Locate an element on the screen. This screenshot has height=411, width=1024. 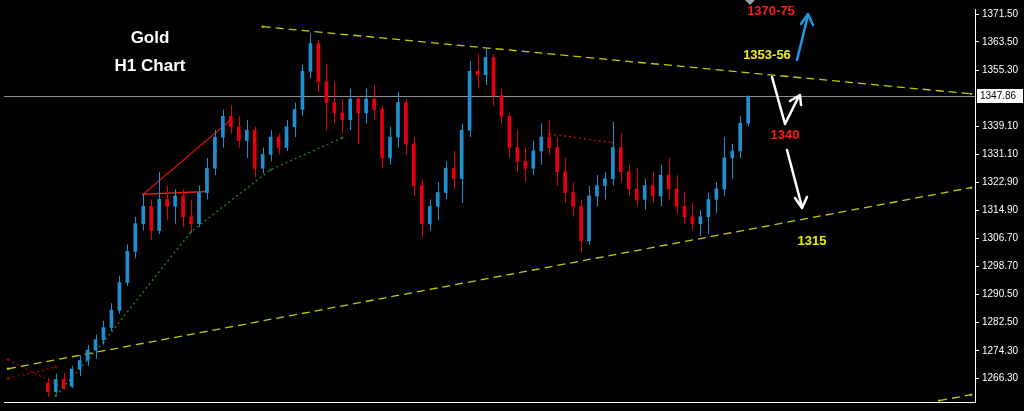
y-tick-label: 1322.90 is located at coordinates (1000, 182).